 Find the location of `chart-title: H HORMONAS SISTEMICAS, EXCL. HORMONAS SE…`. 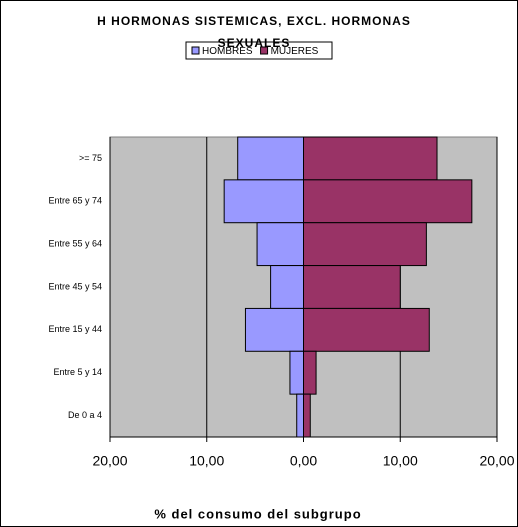

chart-title: H HORMONAS SISTEMICAS, EXCL. HORMONAS SE… is located at coordinates (254, 32).